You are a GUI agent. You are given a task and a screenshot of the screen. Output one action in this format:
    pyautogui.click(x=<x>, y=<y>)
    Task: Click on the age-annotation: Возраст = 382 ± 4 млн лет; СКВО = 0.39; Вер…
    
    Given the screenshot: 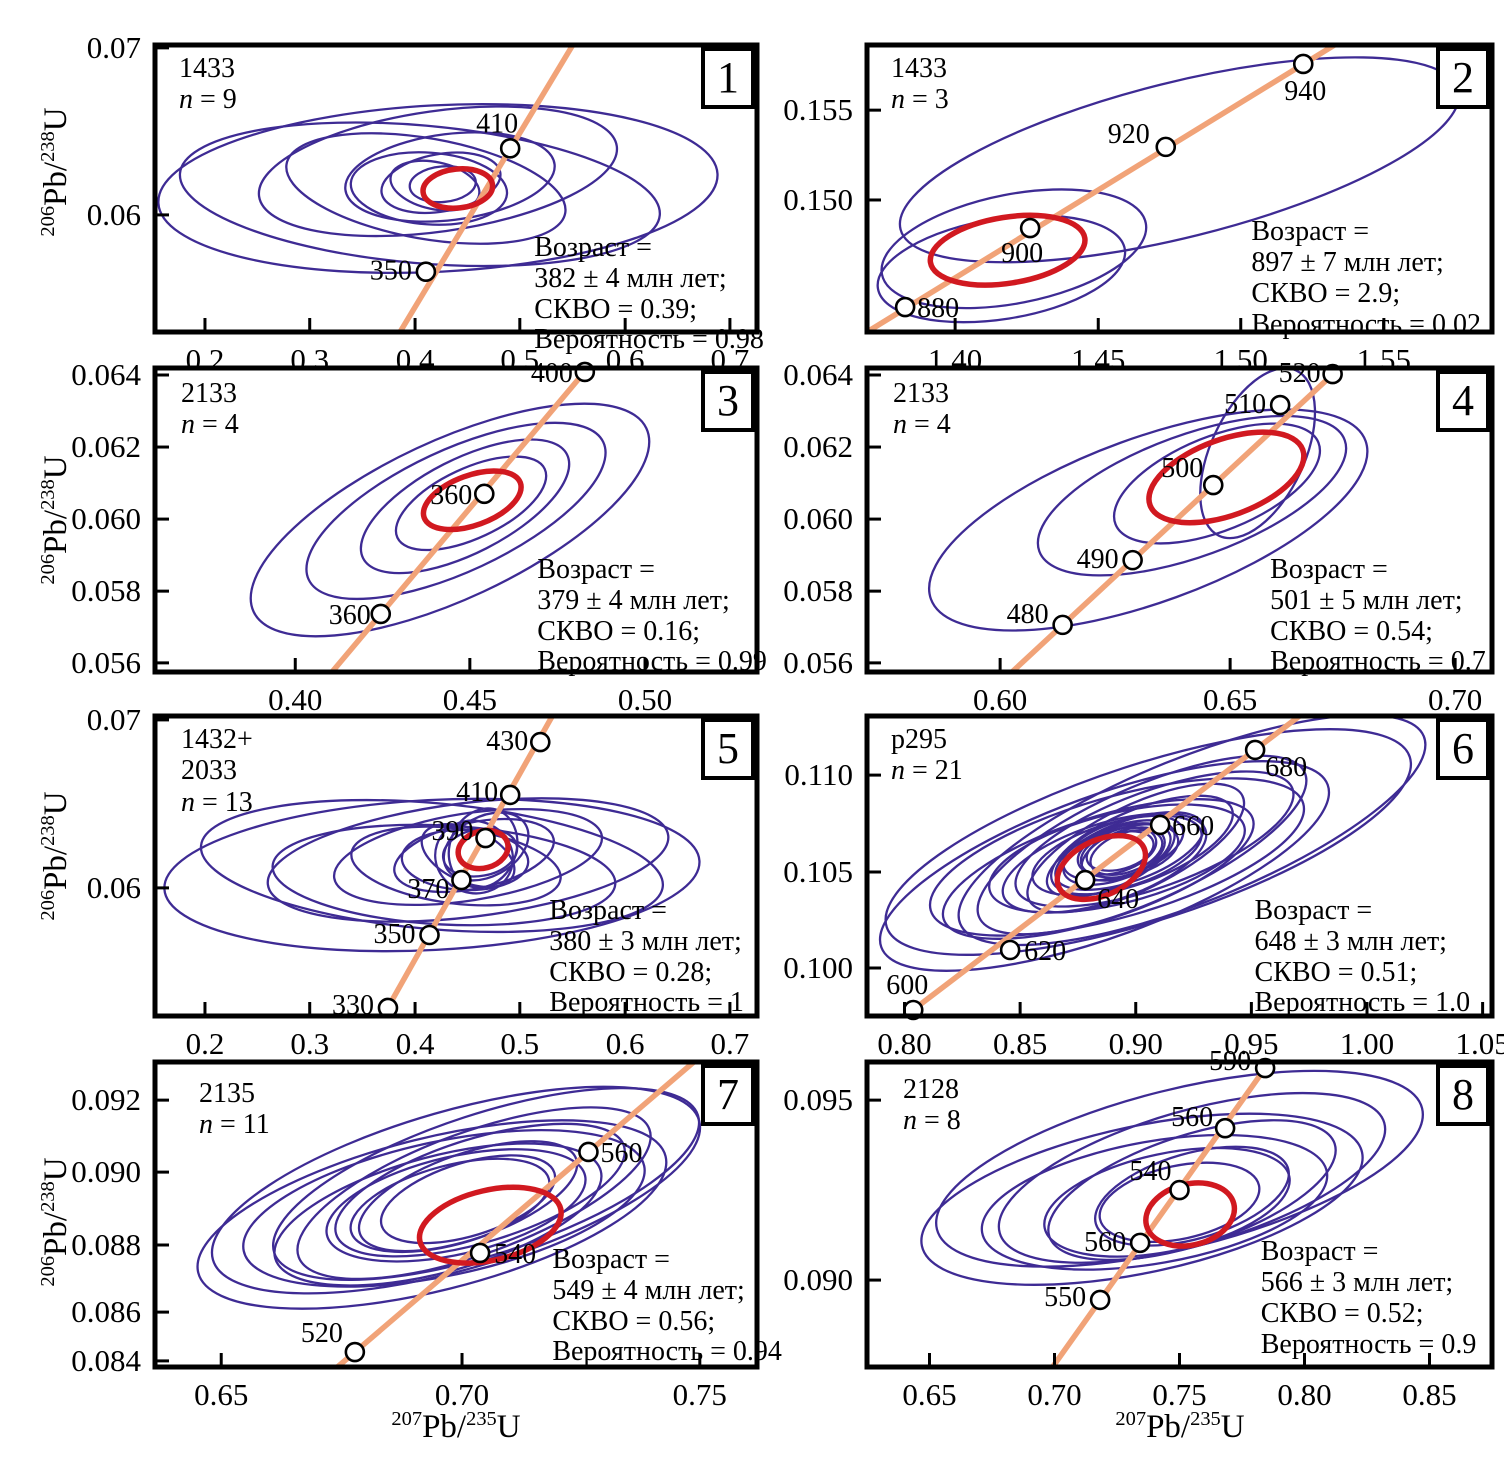 What is the action you would take?
    pyautogui.click(x=649, y=293)
    